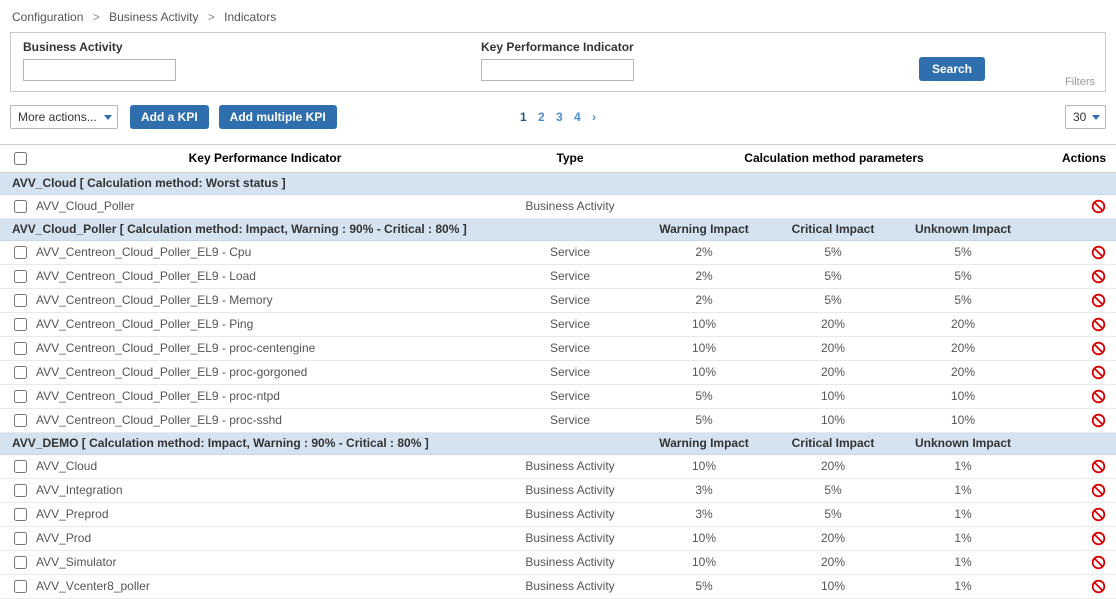 This screenshot has width=1116, height=599. Describe the element at coordinates (1080, 82) in the screenshot. I see `filters-toggle: Filters` at that location.